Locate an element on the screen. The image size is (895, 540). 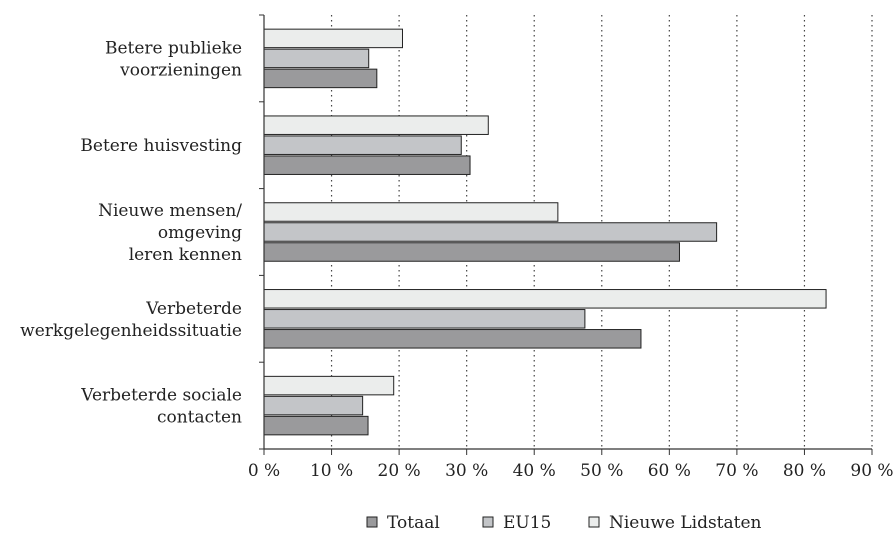
category-label: Betere huisvesting is located at coordinates (161, 146).